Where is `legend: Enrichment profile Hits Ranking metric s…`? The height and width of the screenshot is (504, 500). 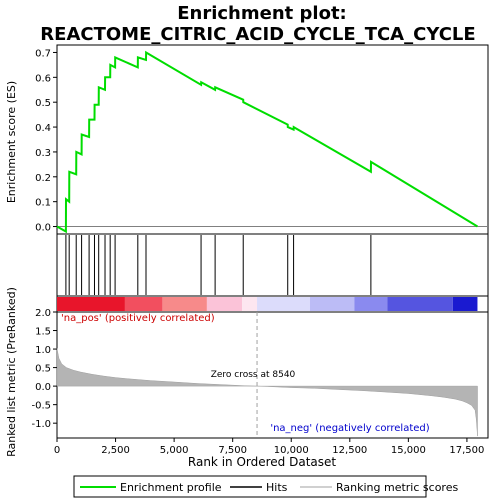 legend: Enrichment profile Hits Ranking metric s… is located at coordinates (265, 486).